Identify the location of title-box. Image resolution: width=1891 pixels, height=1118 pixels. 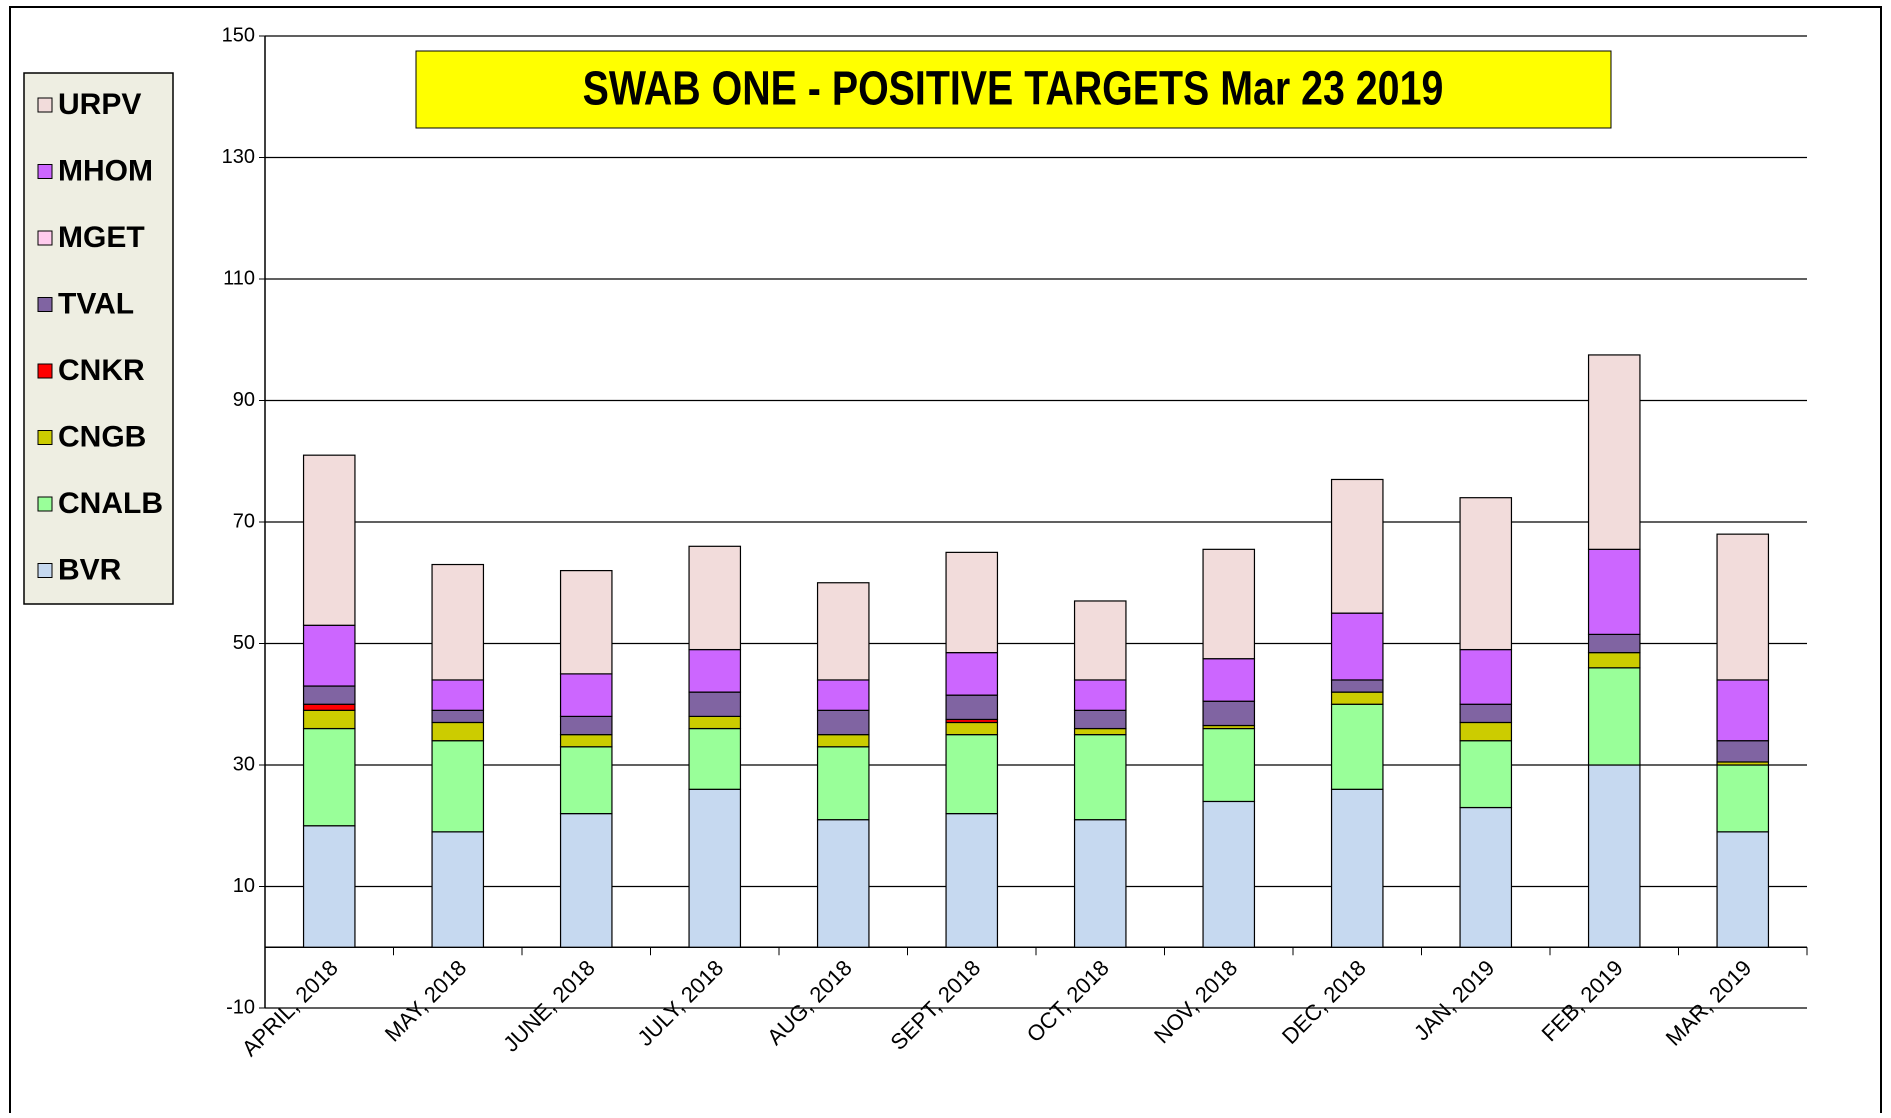
(1013, 89).